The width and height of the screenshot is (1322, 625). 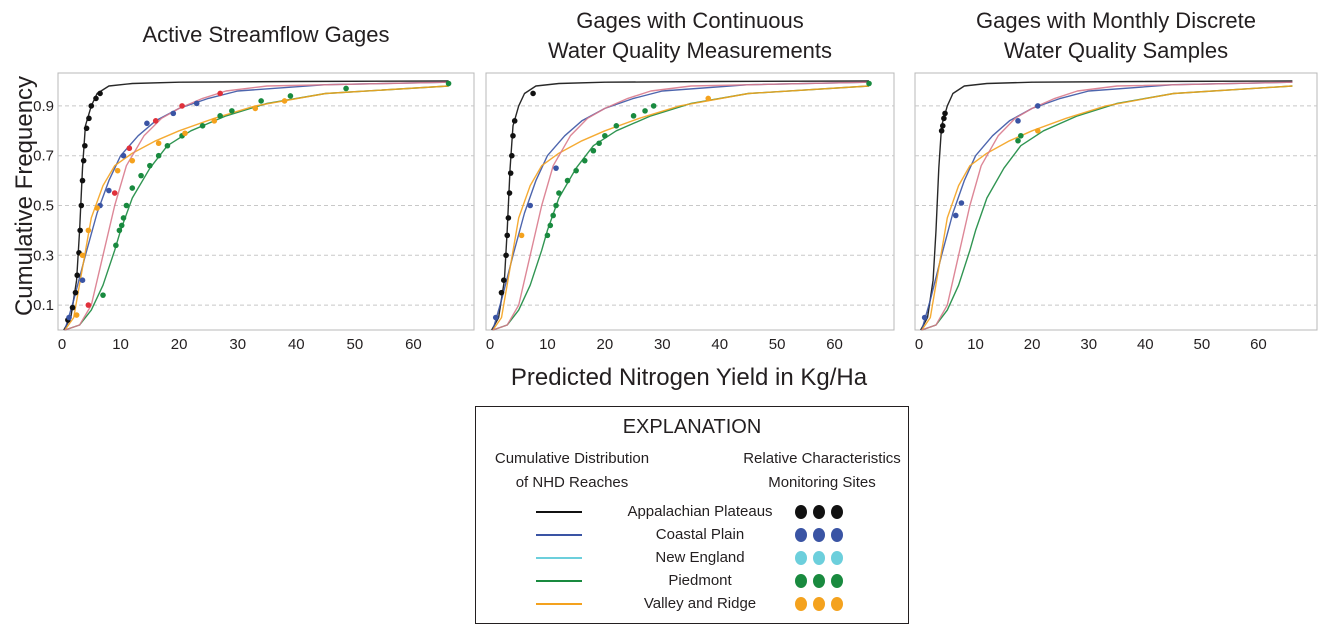 I want to click on series-line-valley-and-ridge, so click(x=681, y=208).